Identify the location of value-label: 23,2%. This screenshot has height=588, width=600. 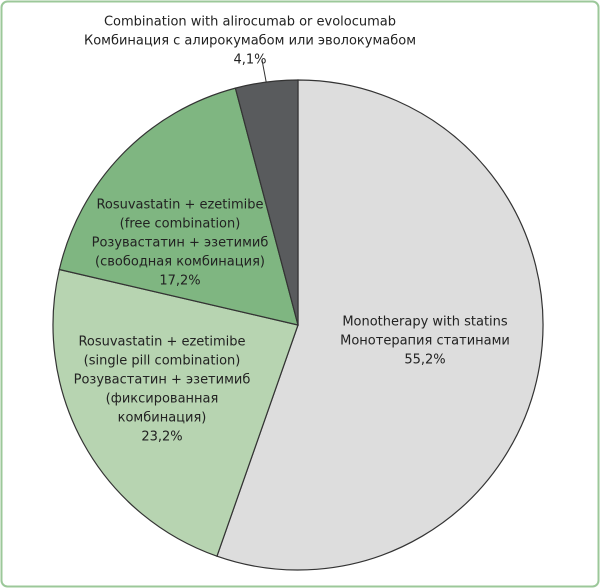
(161, 437).